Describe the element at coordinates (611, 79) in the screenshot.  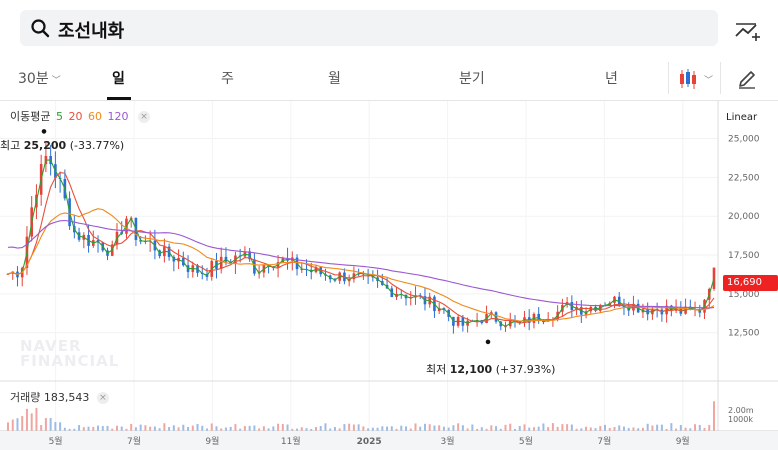
I see `tab-year: 년` at that location.